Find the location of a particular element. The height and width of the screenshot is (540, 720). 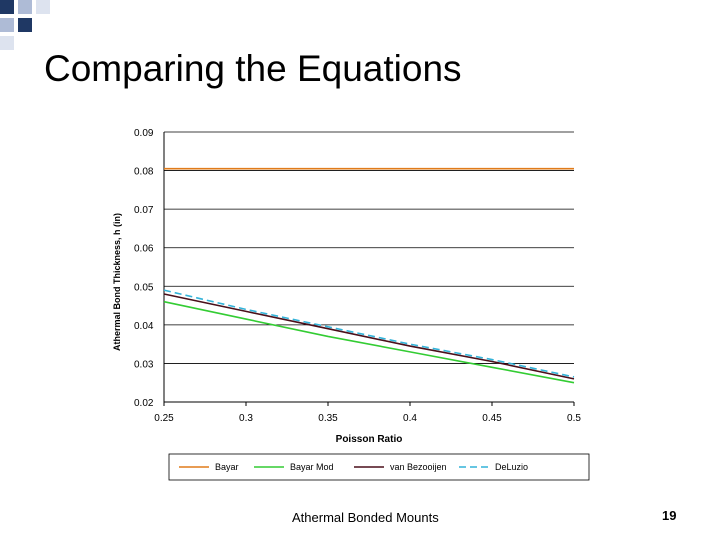

y-tick-label: 0.05 is located at coordinates (144, 287).